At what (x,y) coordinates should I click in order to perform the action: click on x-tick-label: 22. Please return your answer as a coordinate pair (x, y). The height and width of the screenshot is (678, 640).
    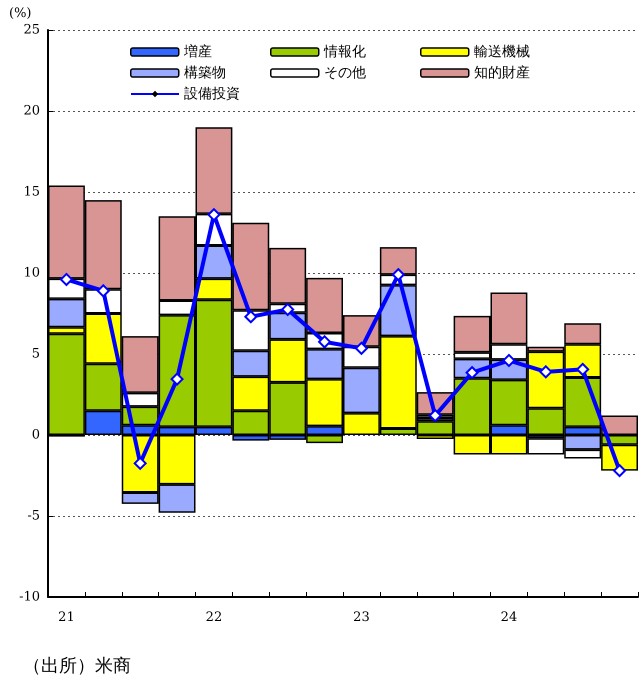
    Looking at the image, I should click on (214, 617).